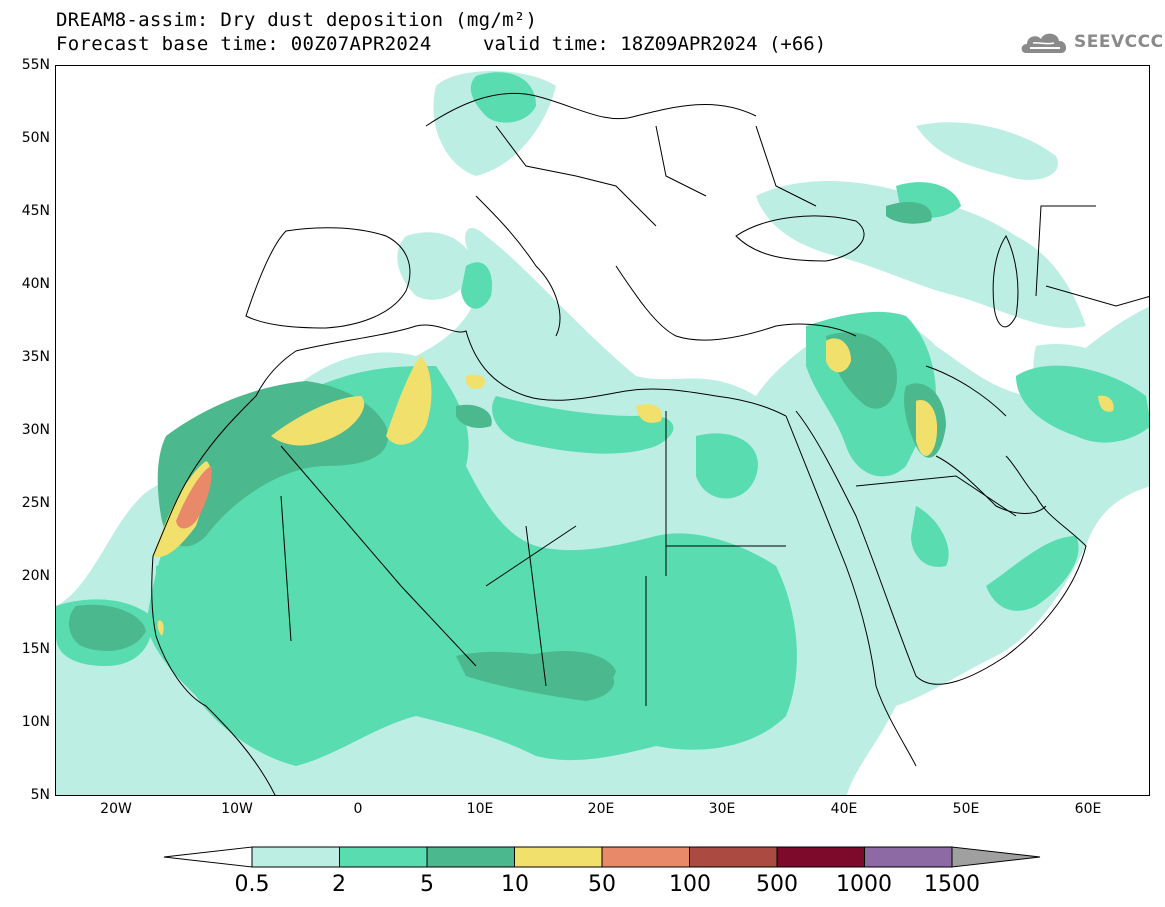  What do you see at coordinates (339, 884) in the screenshot?
I see `legend-label-2: 2` at bounding box center [339, 884].